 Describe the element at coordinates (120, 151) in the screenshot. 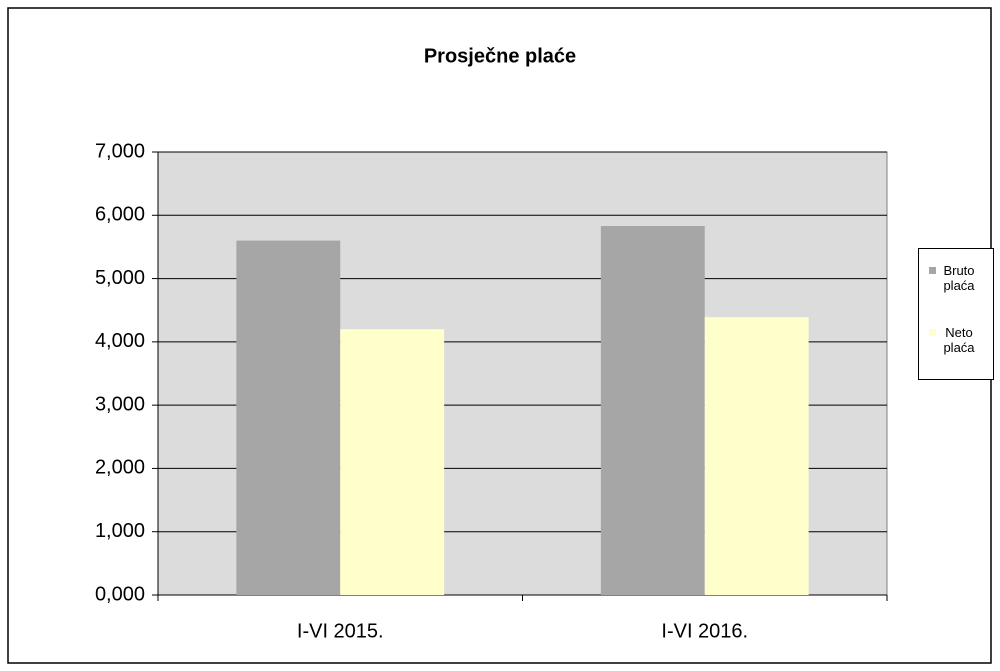

I see `y-tick-label: 7,000` at that location.